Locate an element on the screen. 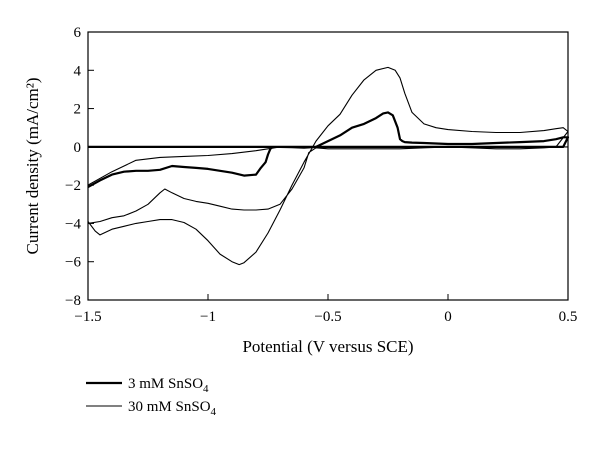  x-tick-label: −1.5 is located at coordinates (87, 317).